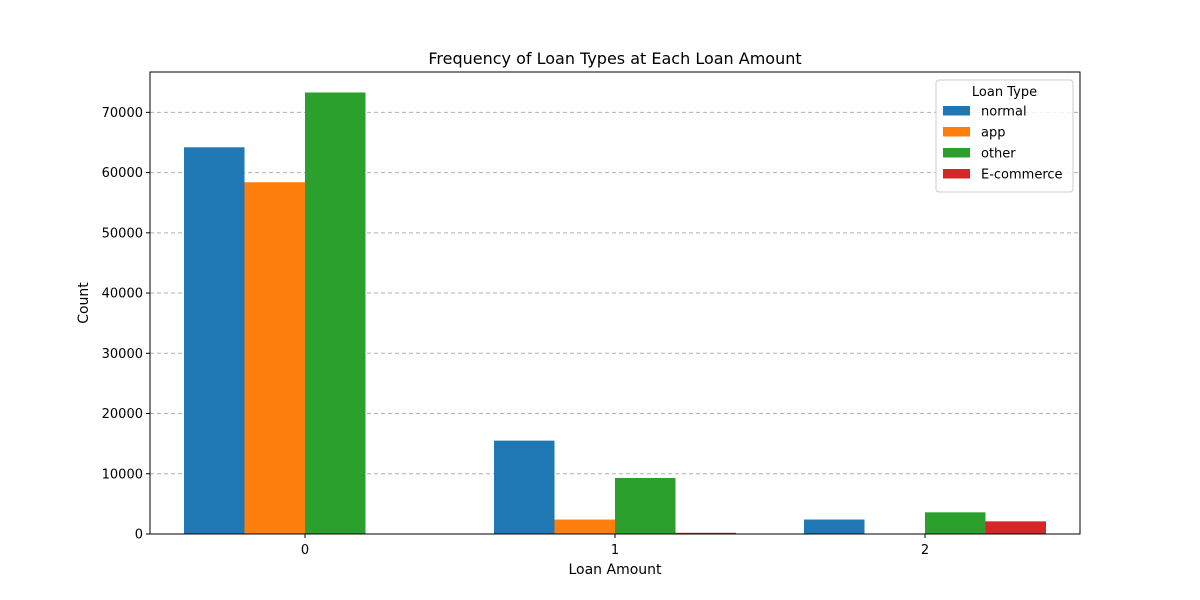  What do you see at coordinates (84, 303) in the screenshot?
I see `y-axis-label: Count` at bounding box center [84, 303].